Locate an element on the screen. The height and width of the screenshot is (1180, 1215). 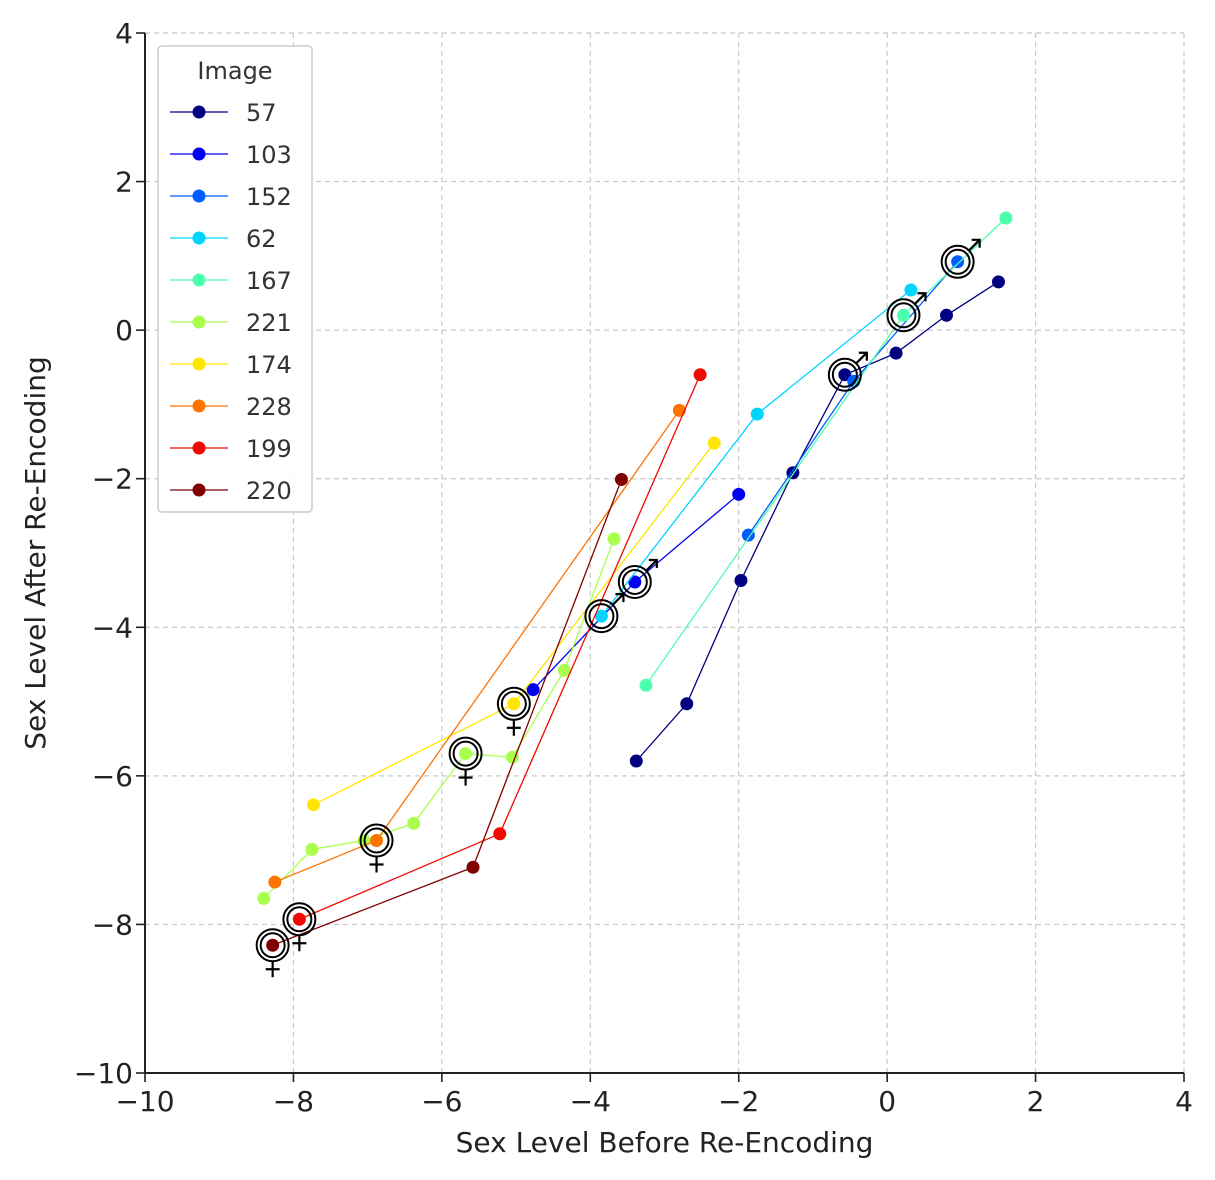
legend-label: 62 is located at coordinates (261, 239).